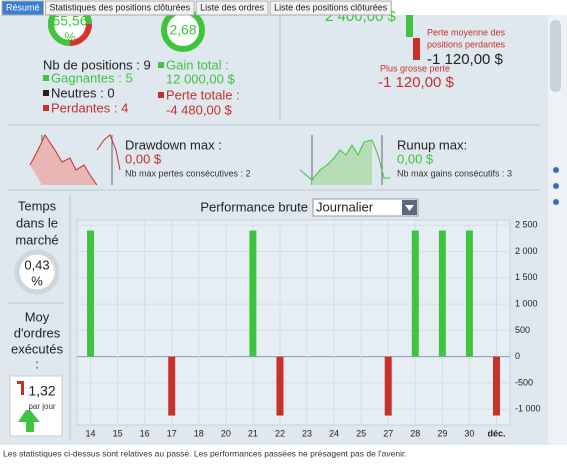  What do you see at coordinates (37, 205) in the screenshot?
I see `time-label: Temps` at bounding box center [37, 205].